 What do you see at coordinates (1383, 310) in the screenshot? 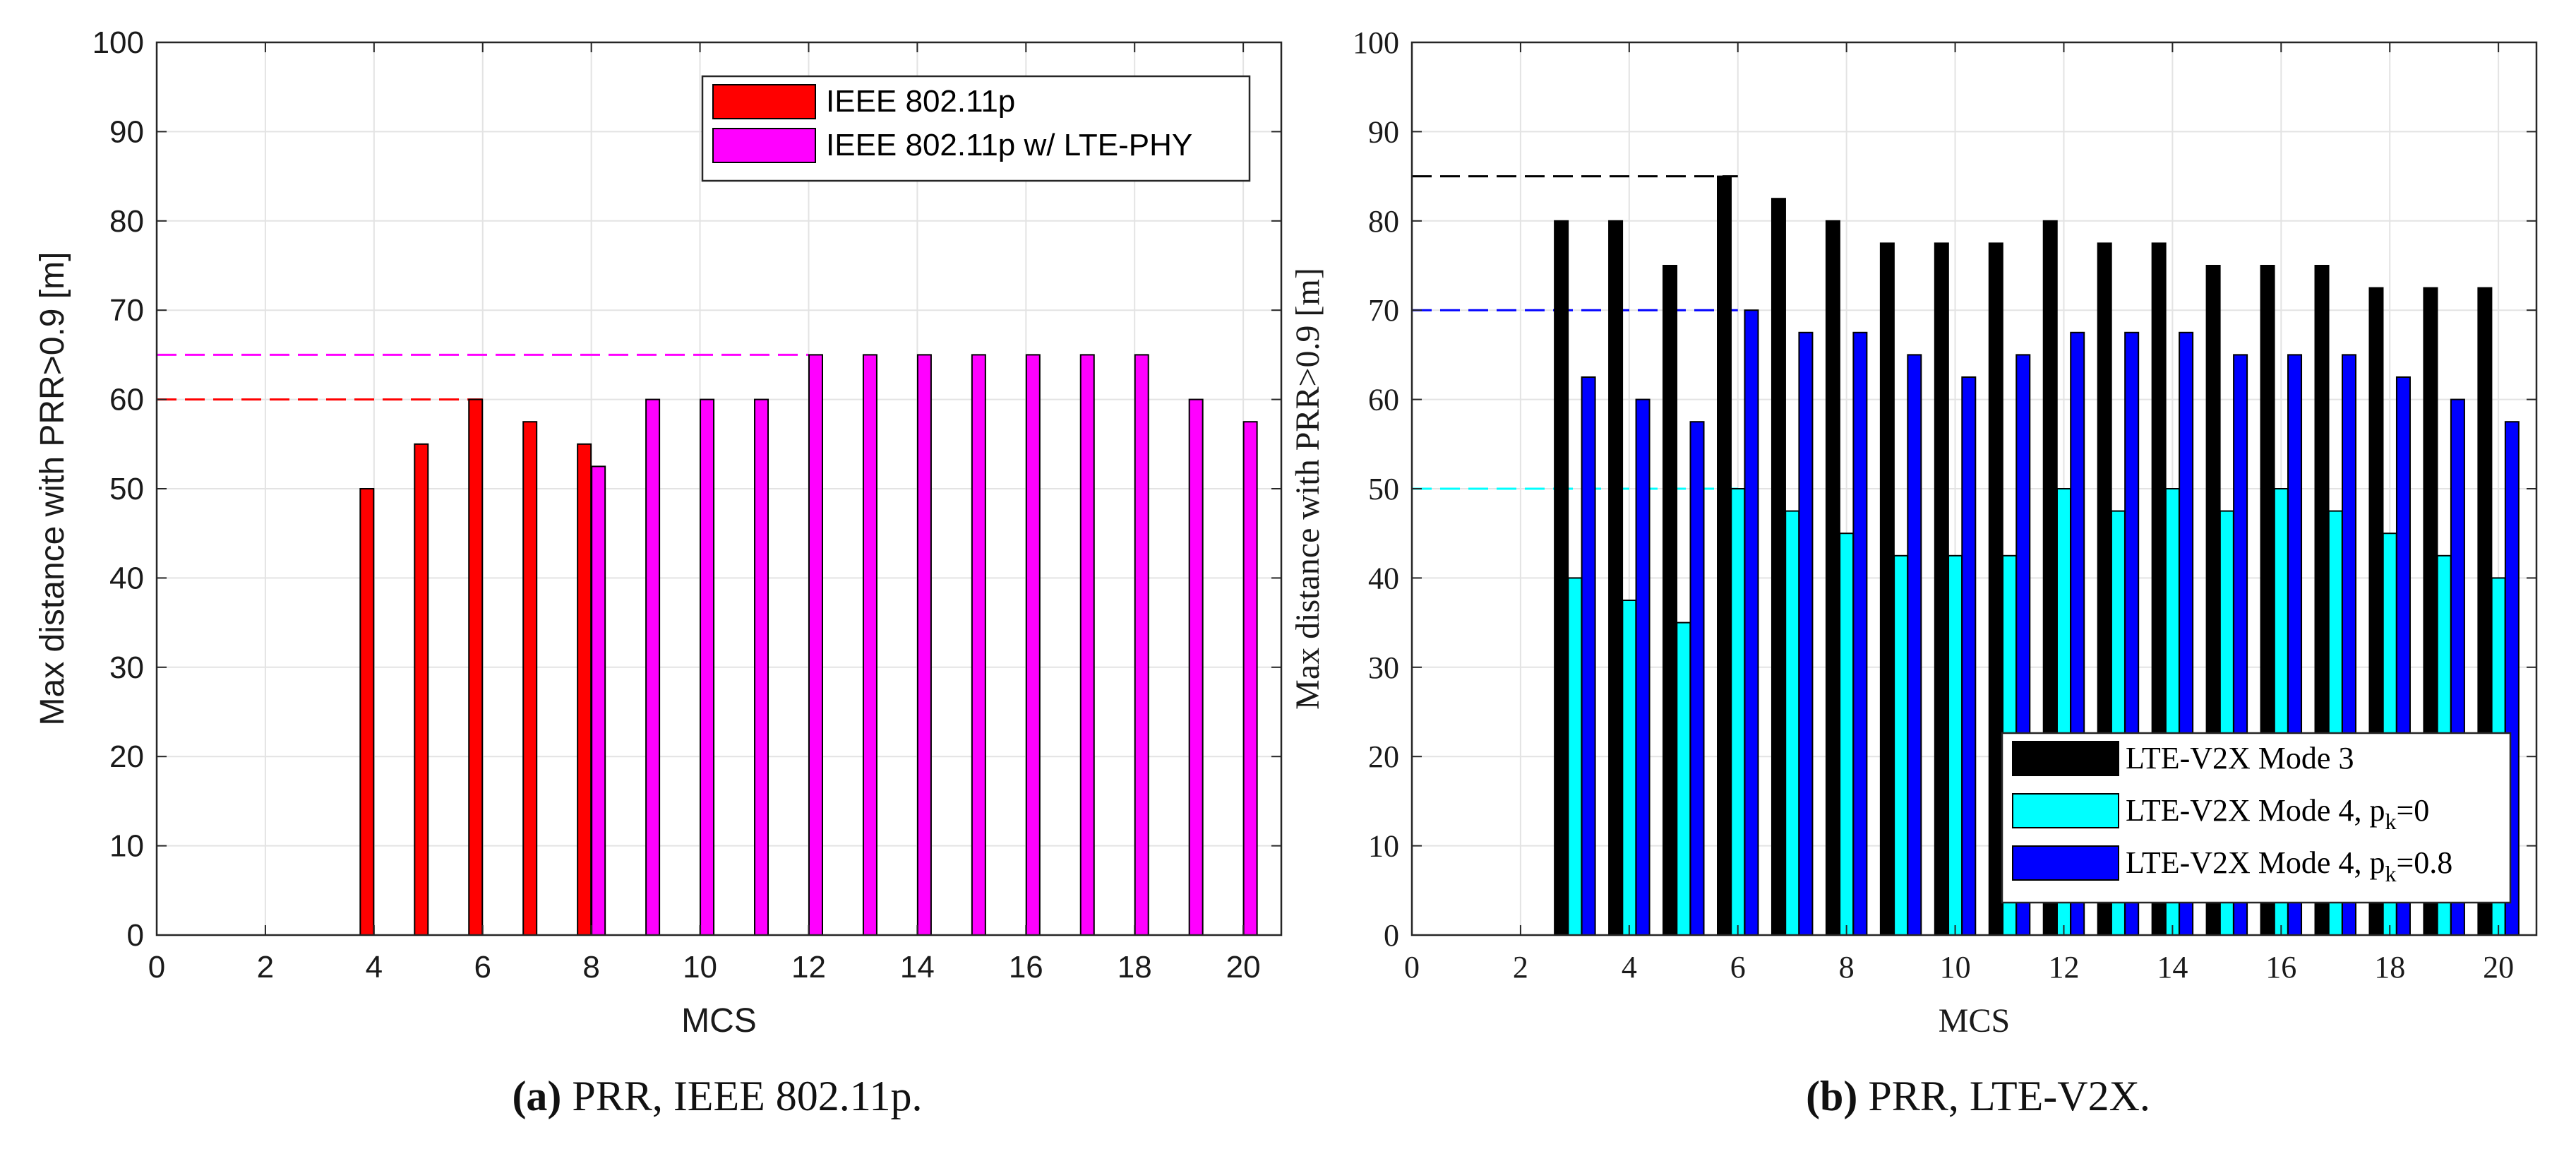
I see `chart-b-ytick-label-70: 70` at bounding box center [1383, 310].